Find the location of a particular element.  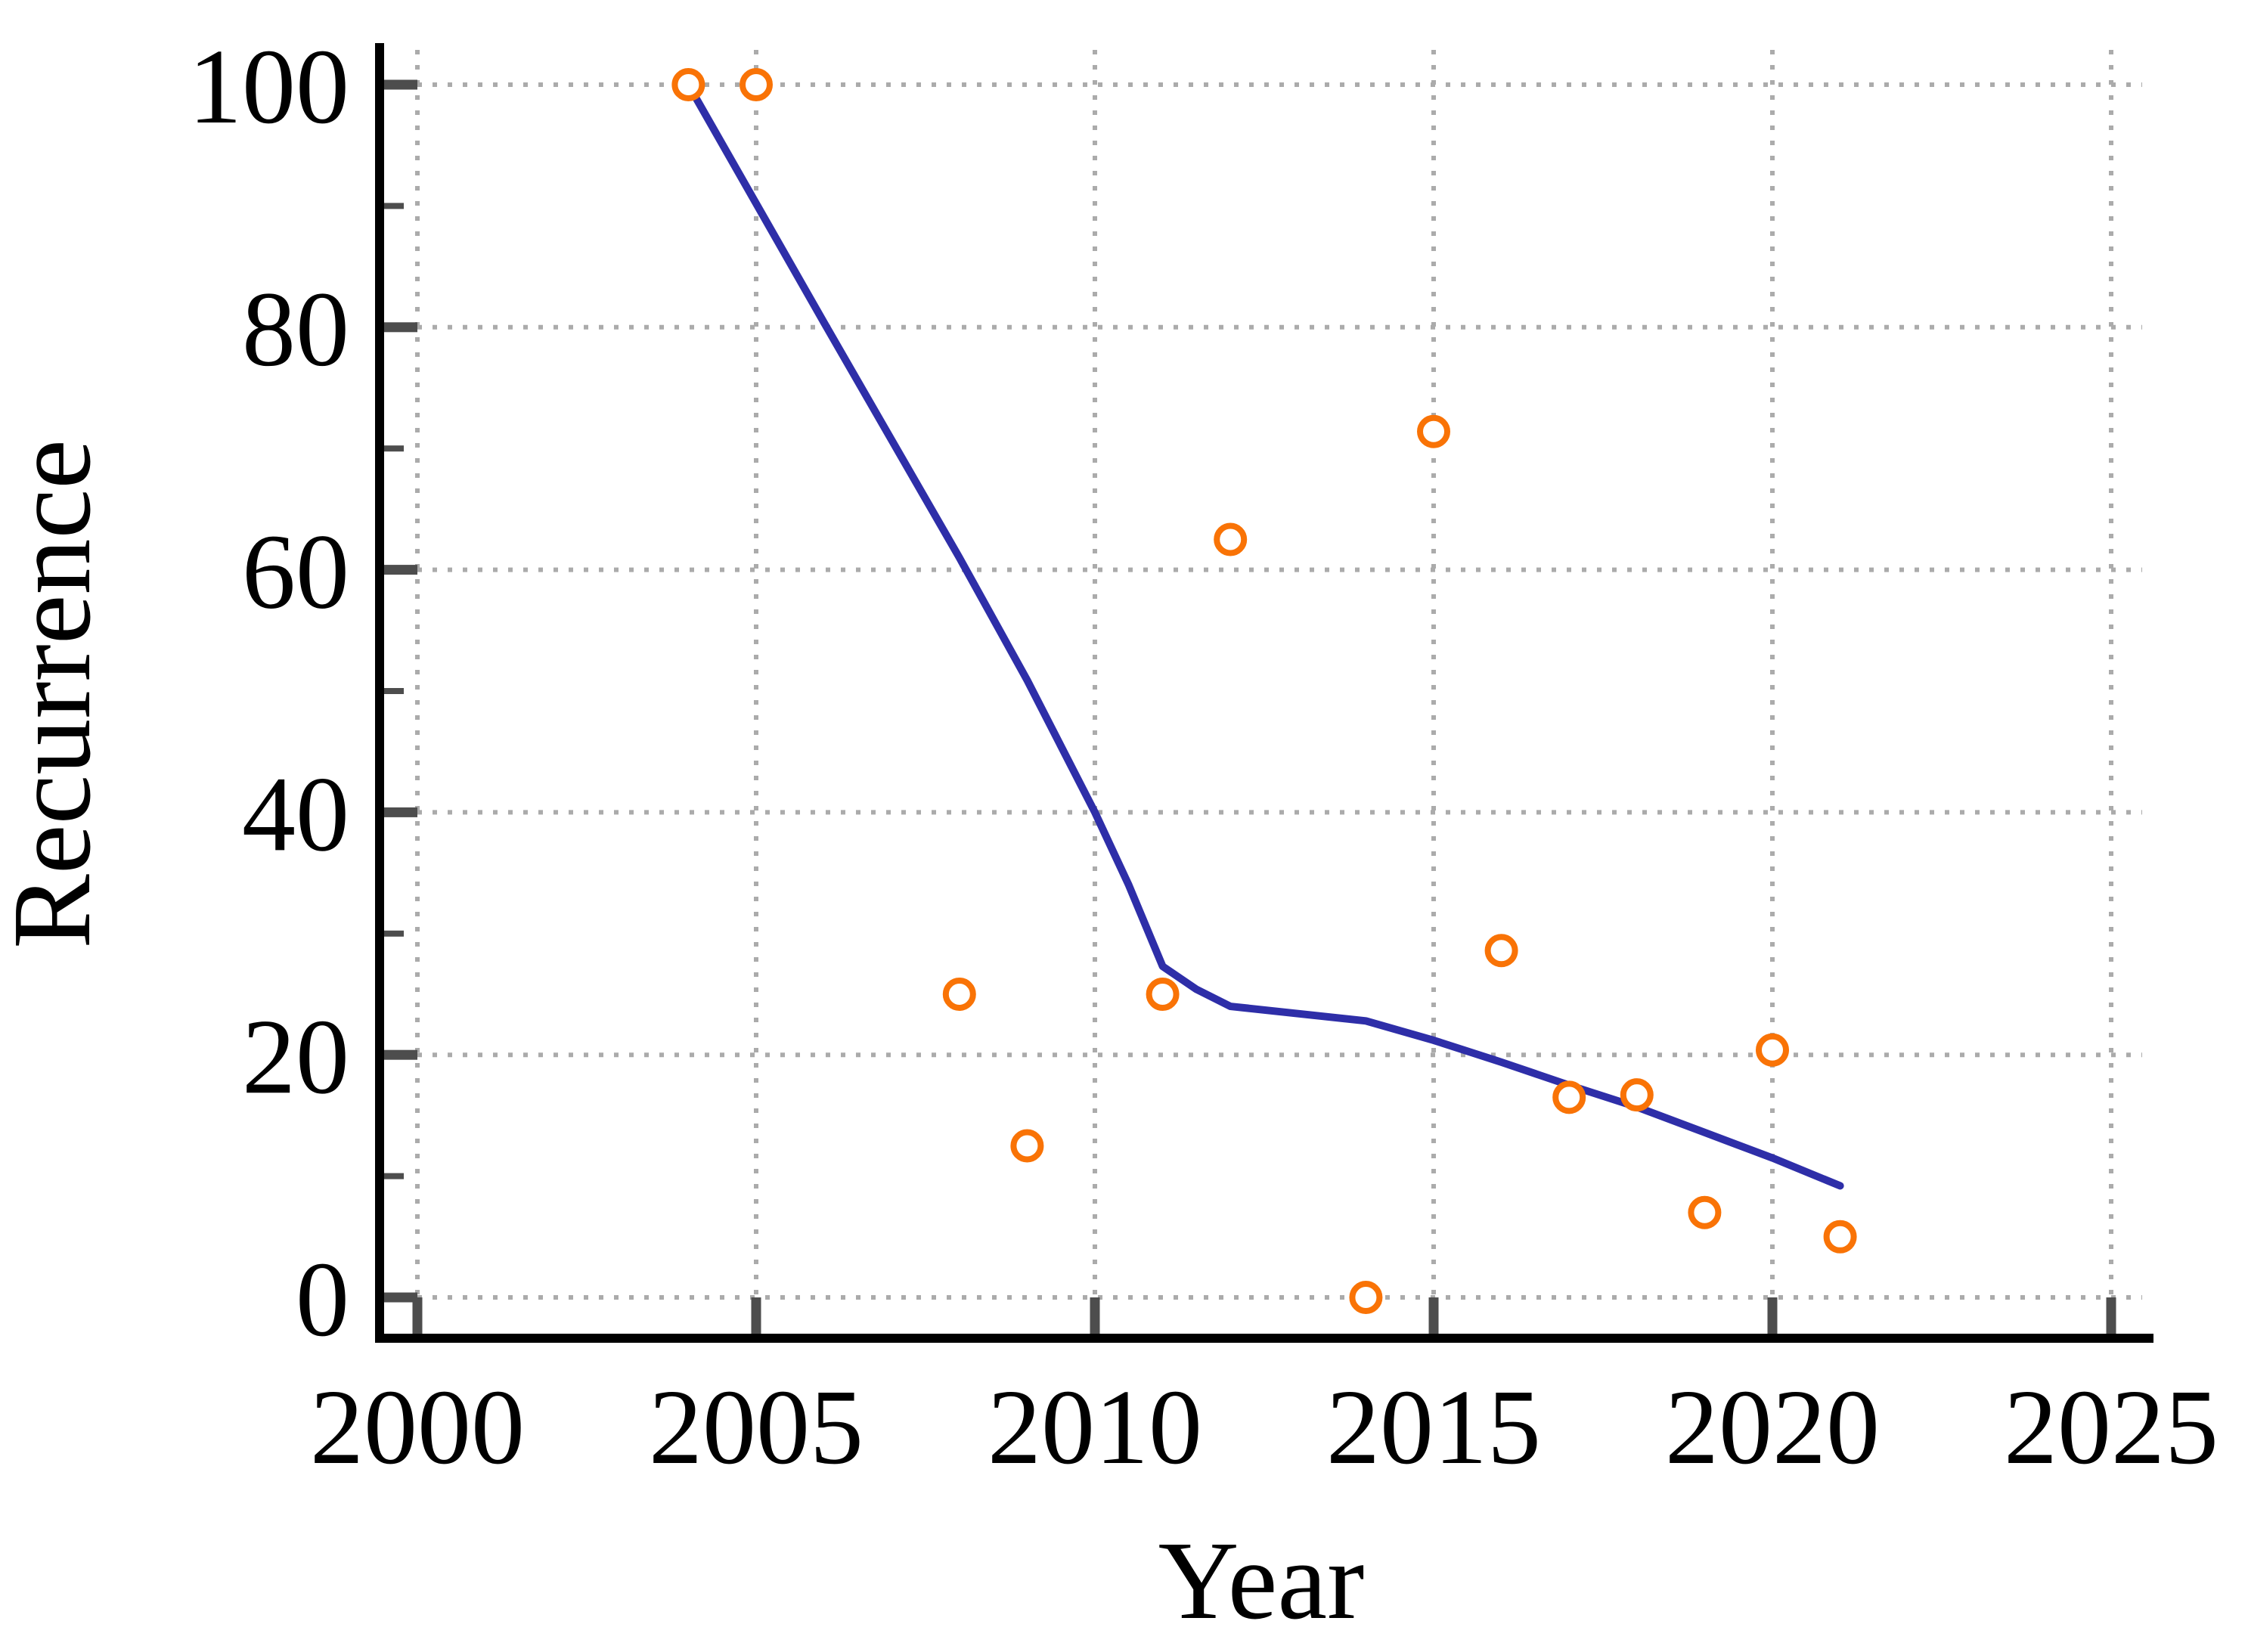

y-tick-label: 60 is located at coordinates (295, 572).